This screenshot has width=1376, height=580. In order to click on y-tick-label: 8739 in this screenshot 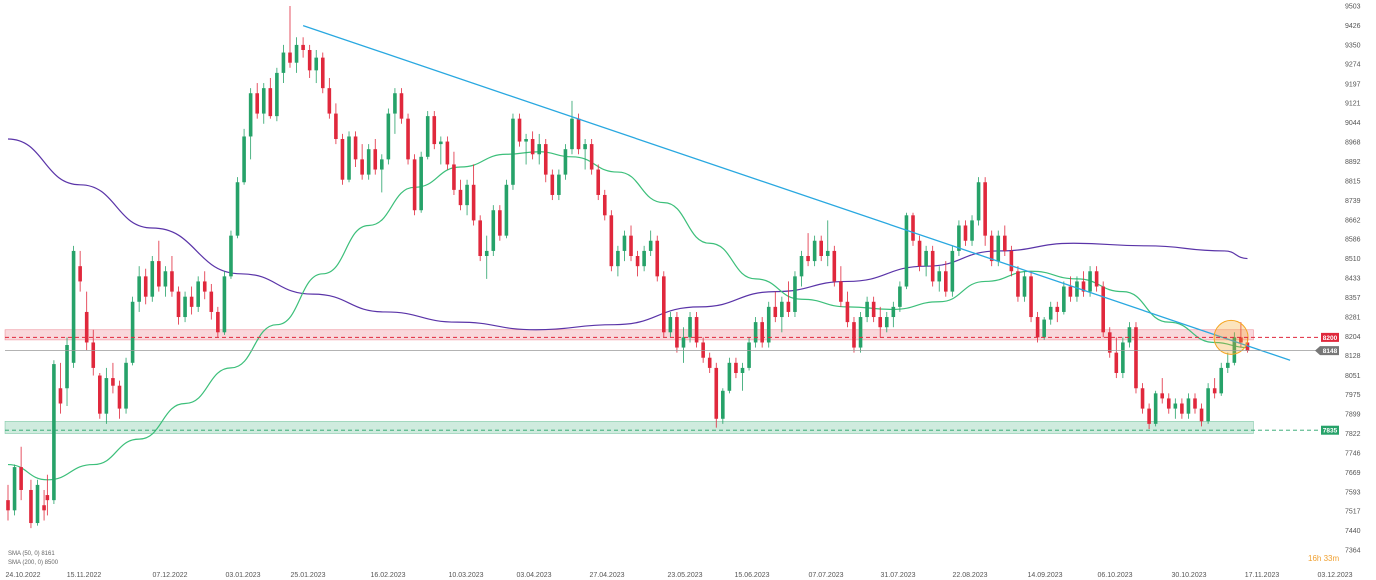, I will do `click(1353, 201)`.